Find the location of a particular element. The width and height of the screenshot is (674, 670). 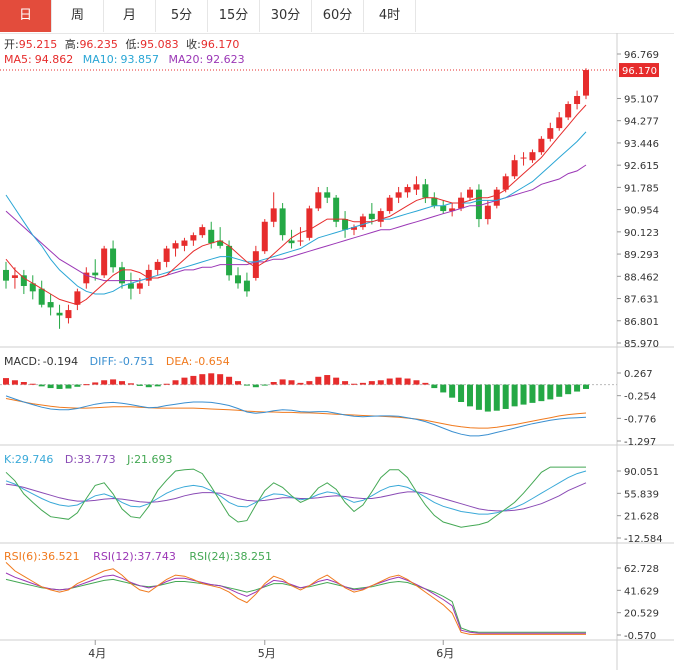

tab-15min: 15分 is located at coordinates (234, 16).